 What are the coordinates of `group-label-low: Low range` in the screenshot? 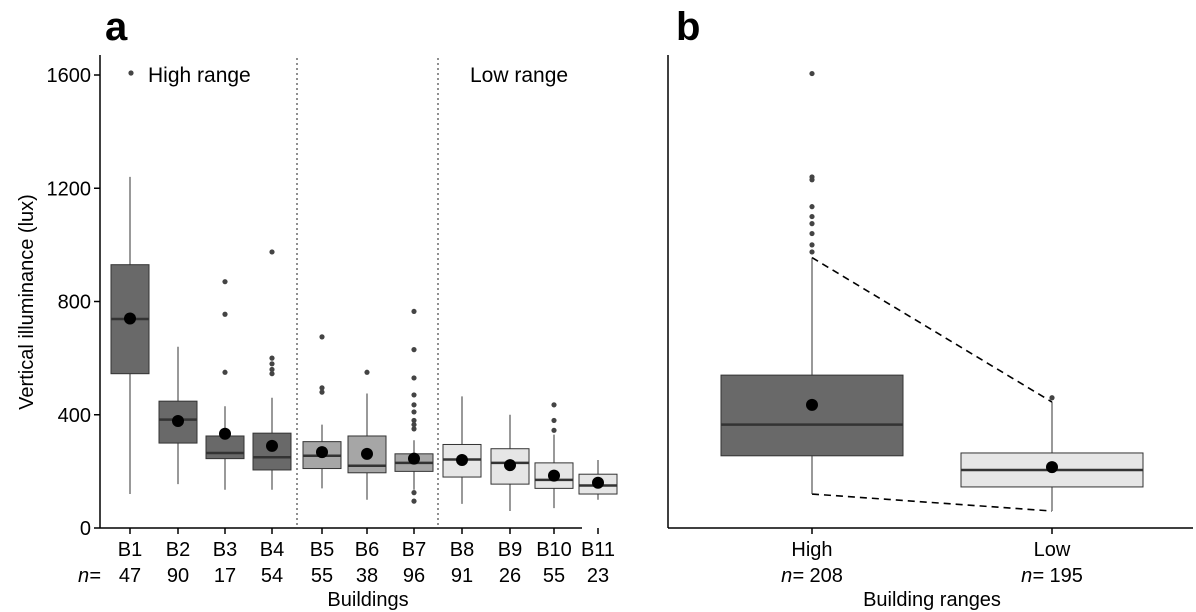 It's located at (519, 75).